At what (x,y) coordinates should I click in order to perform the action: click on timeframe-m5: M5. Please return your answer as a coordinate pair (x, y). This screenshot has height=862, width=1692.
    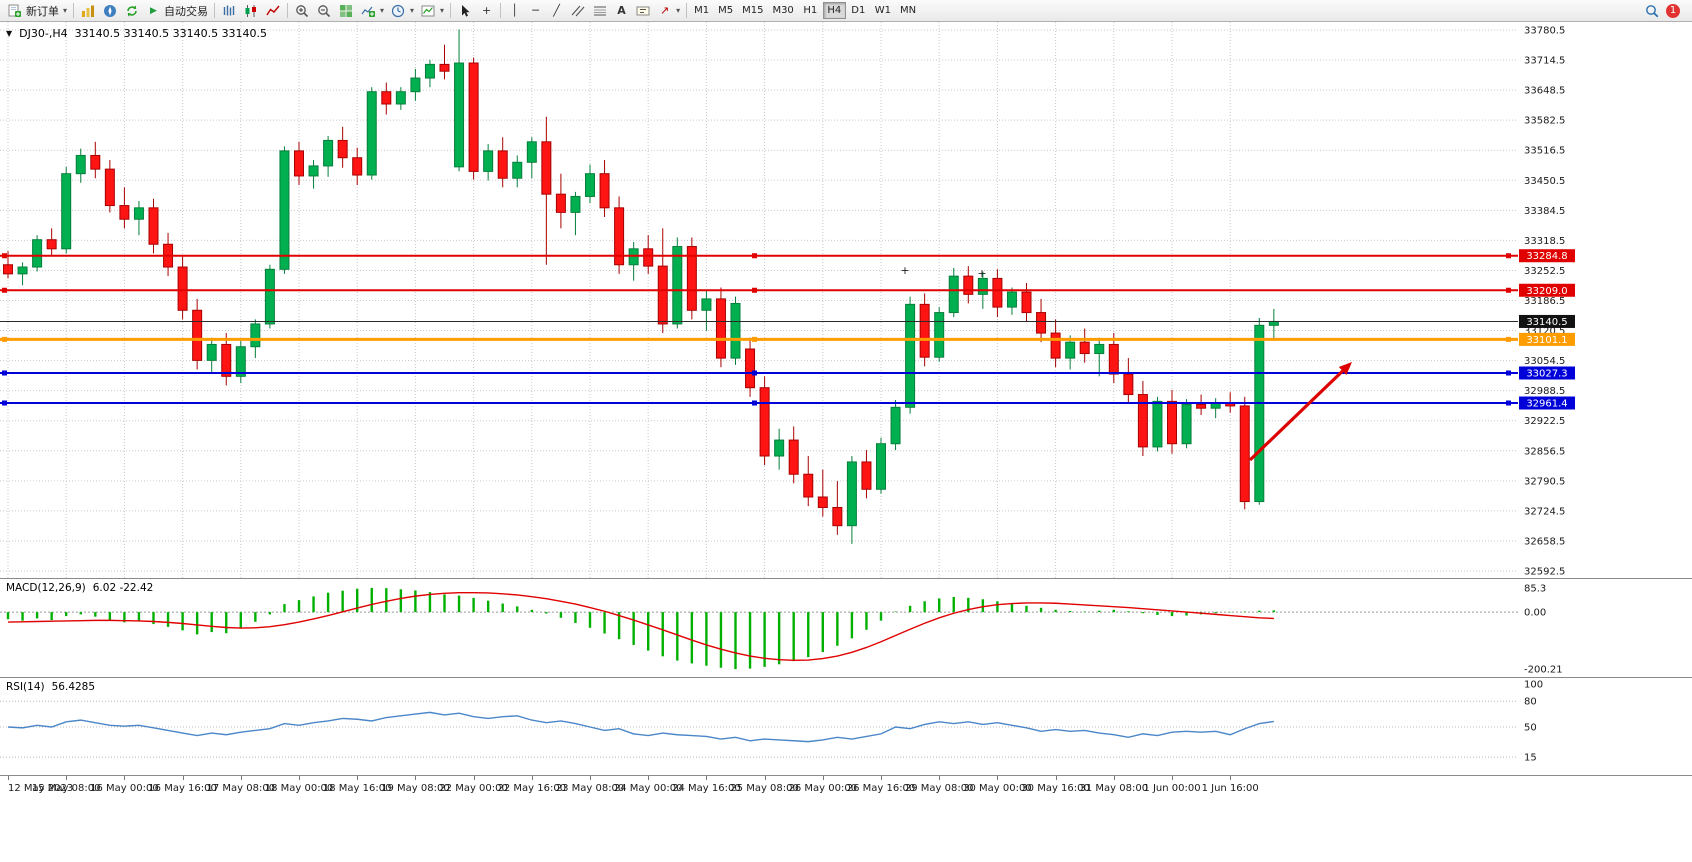
    Looking at the image, I should click on (725, 10).